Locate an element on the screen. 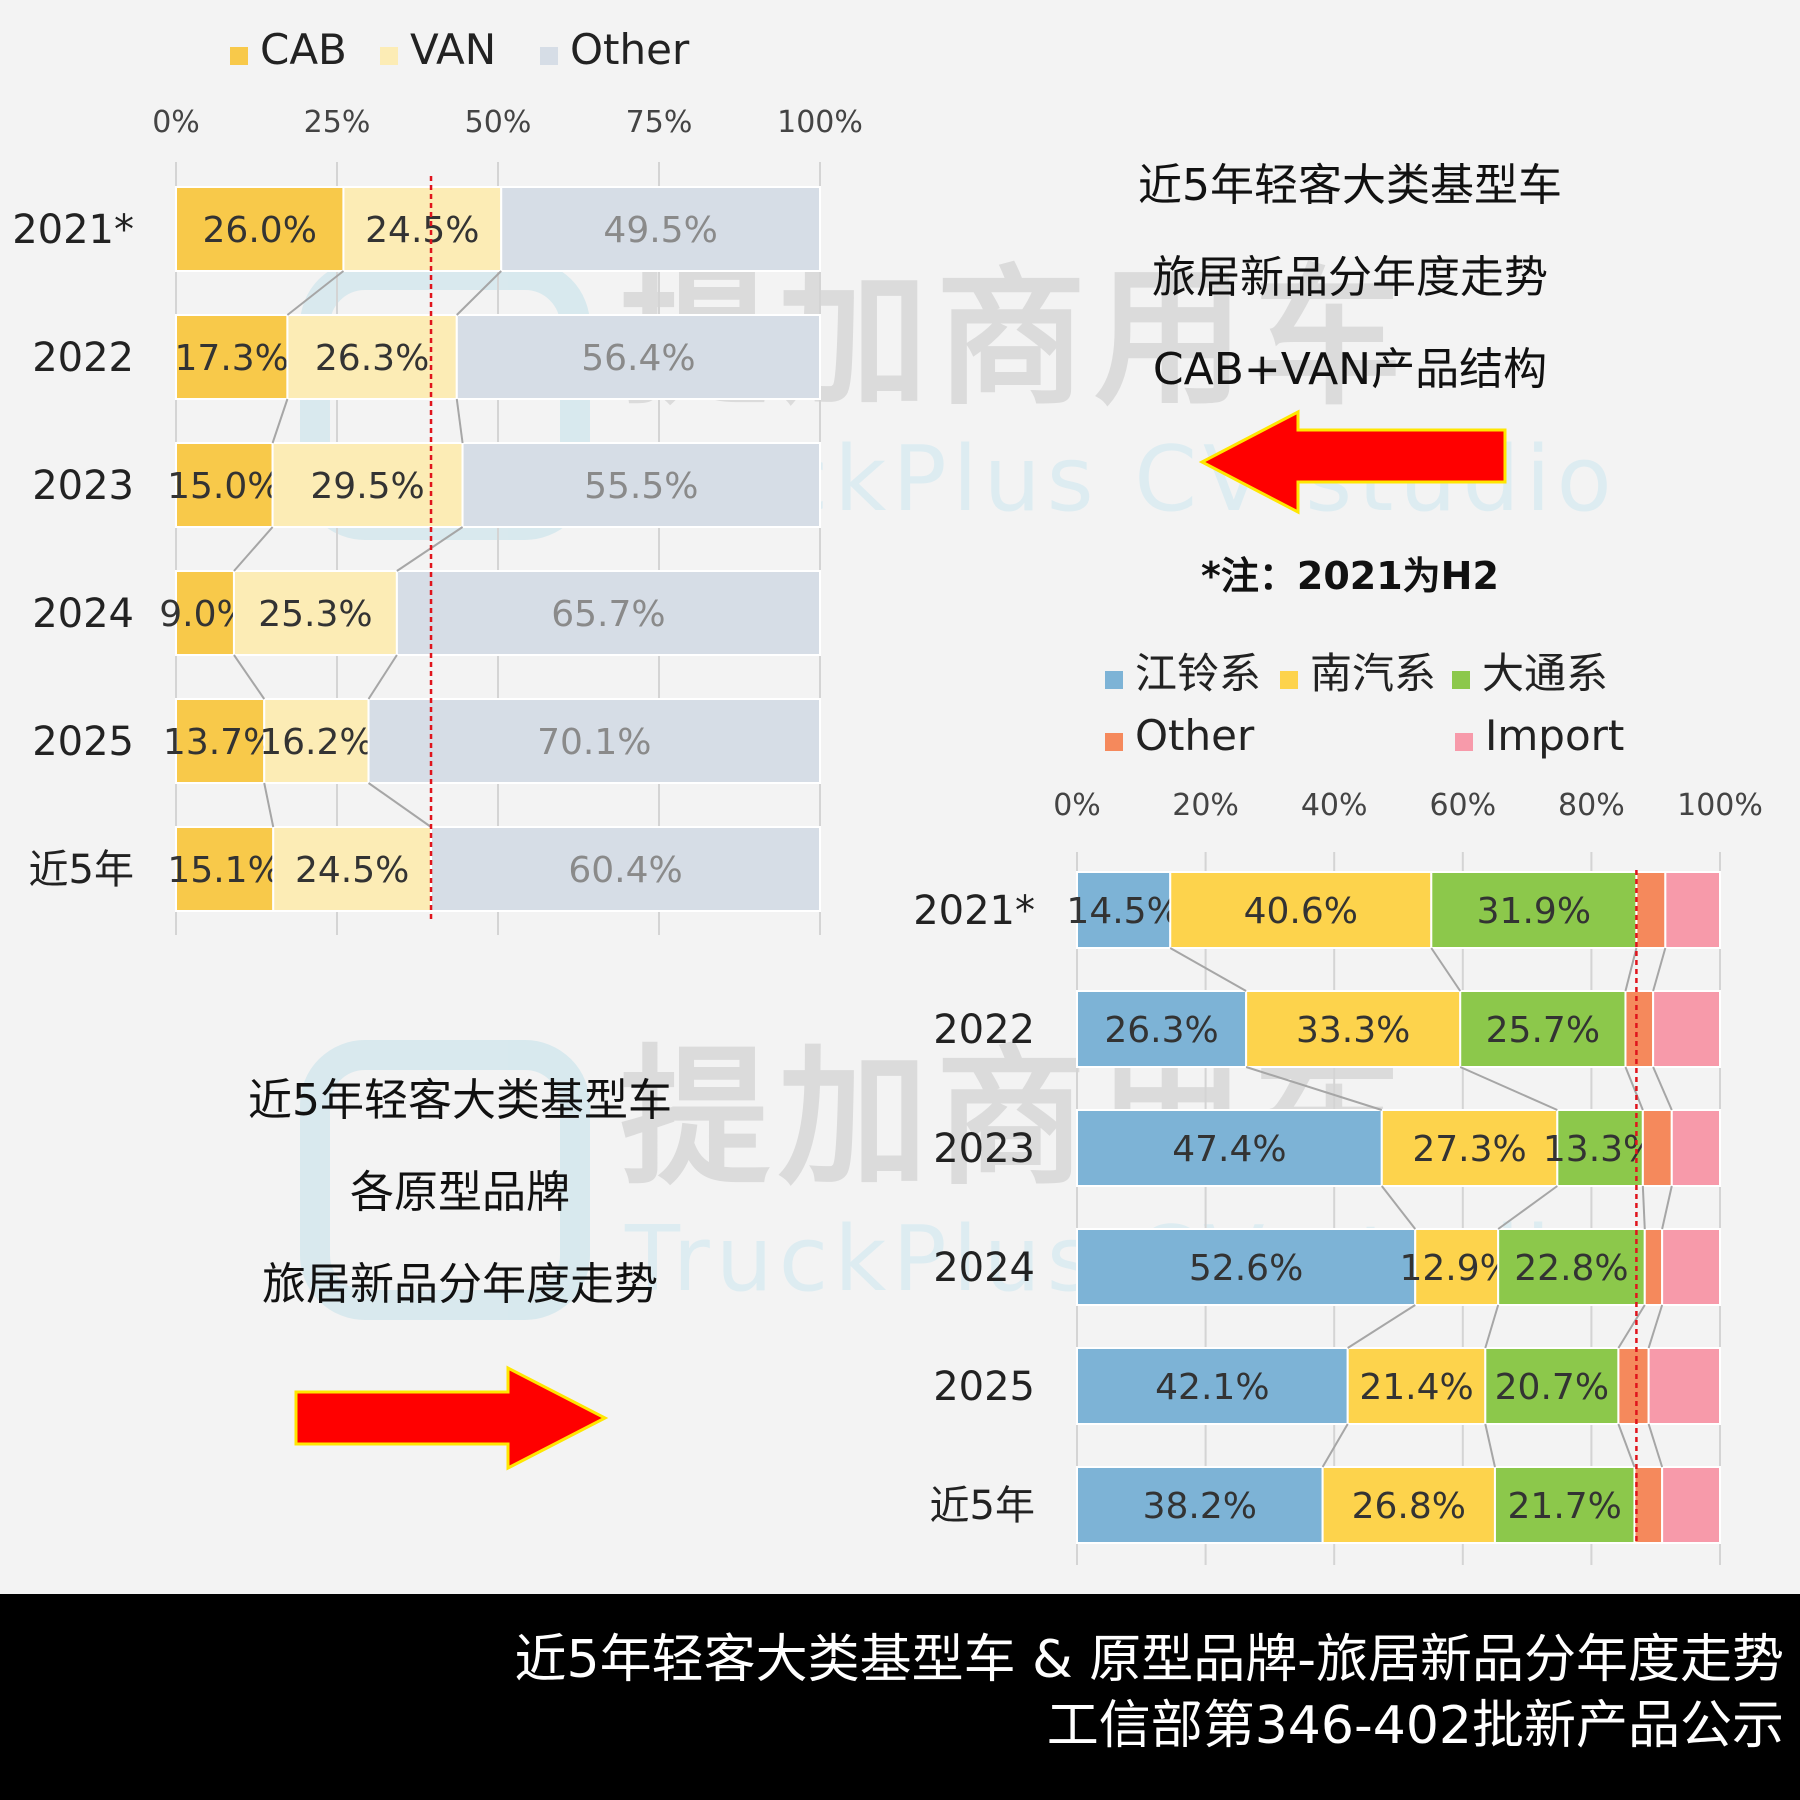  data-label: 29.5% is located at coordinates (367, 486).